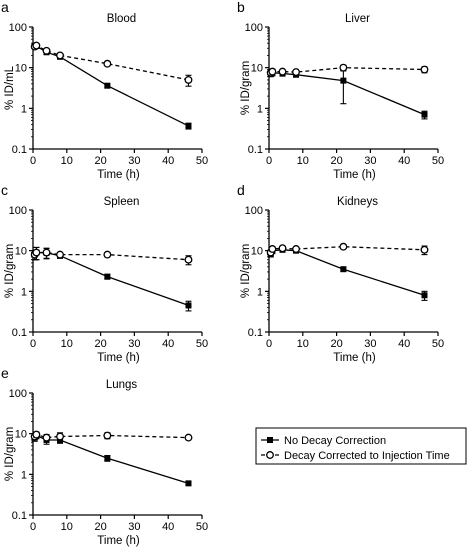  What do you see at coordinates (367, 456) in the screenshot?
I see `legend-label: Decay Corrected to Injection Time` at bounding box center [367, 456].